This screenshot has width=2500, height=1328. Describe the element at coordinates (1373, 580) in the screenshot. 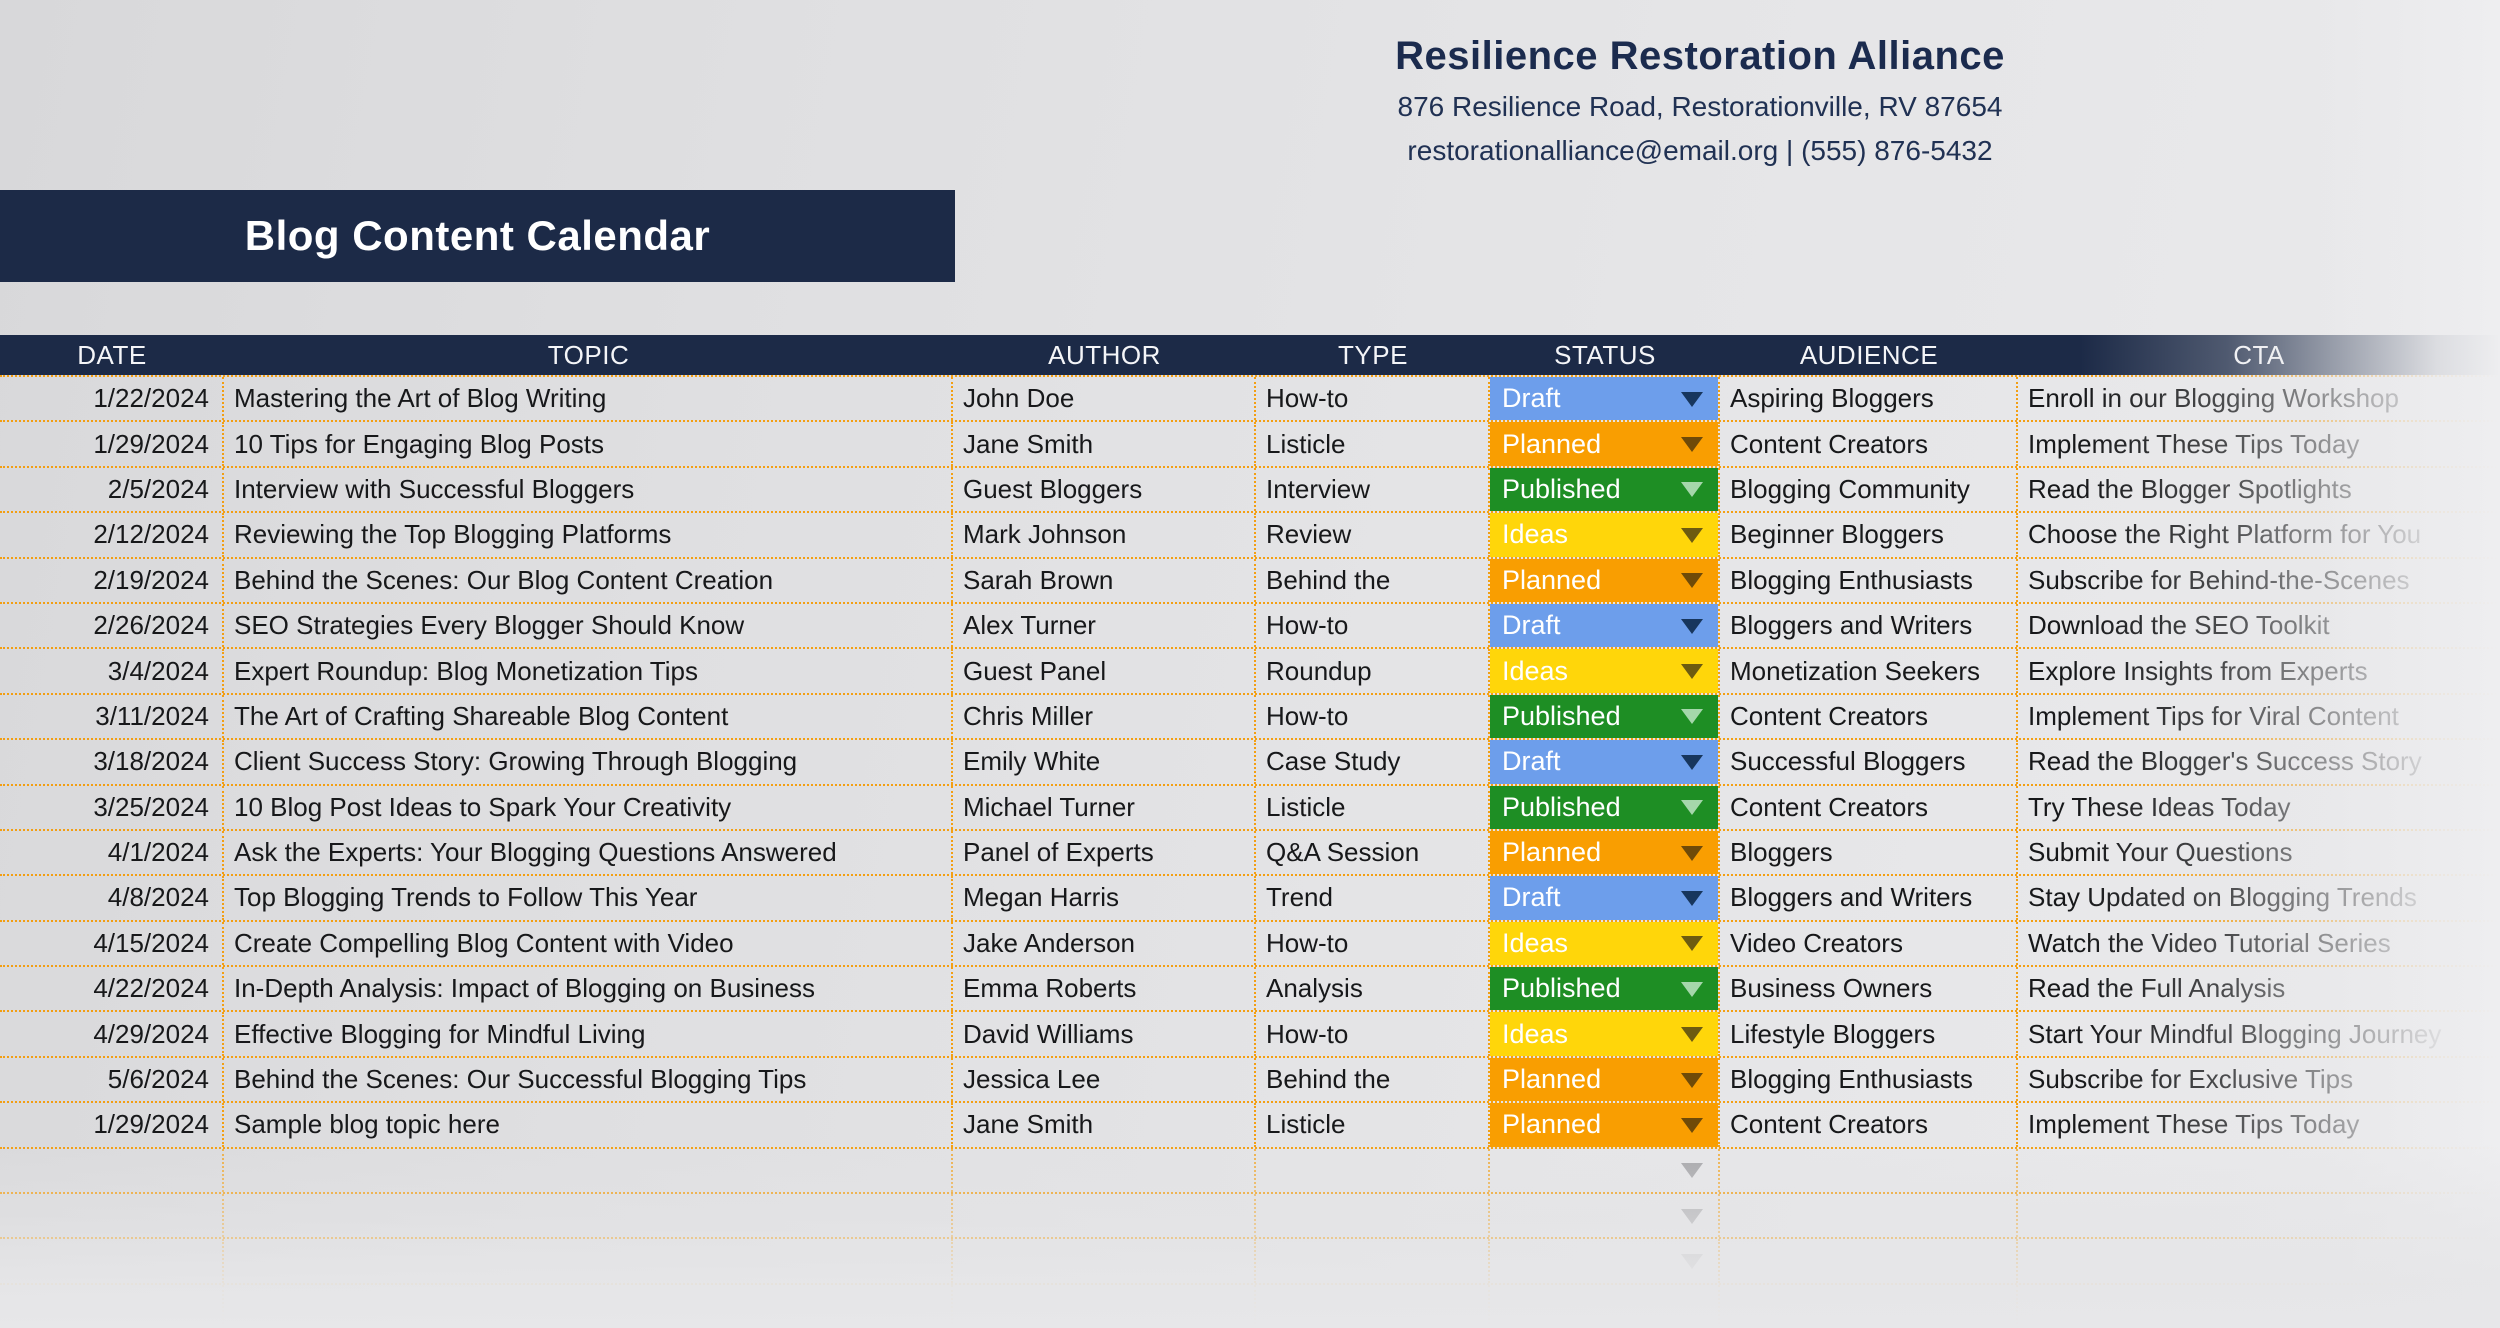

I see `cell-type: Behind the` at that location.